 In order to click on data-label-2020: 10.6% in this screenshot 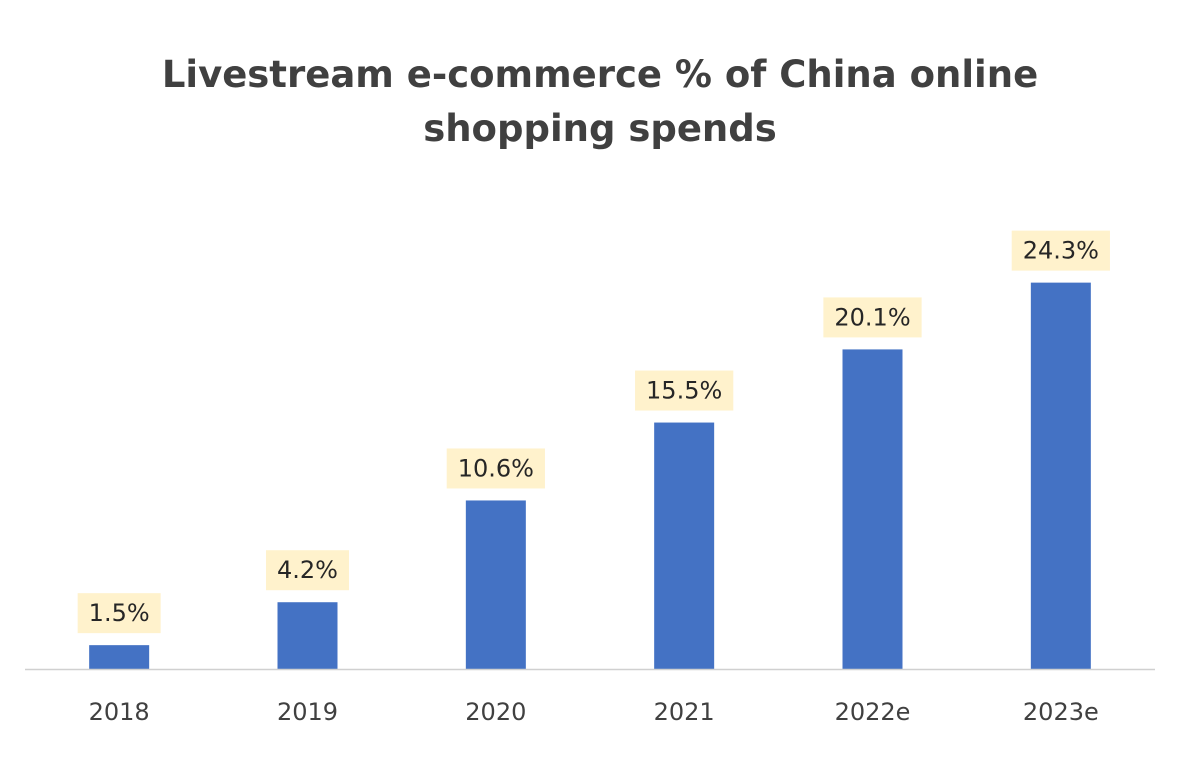, I will do `click(495, 468)`.